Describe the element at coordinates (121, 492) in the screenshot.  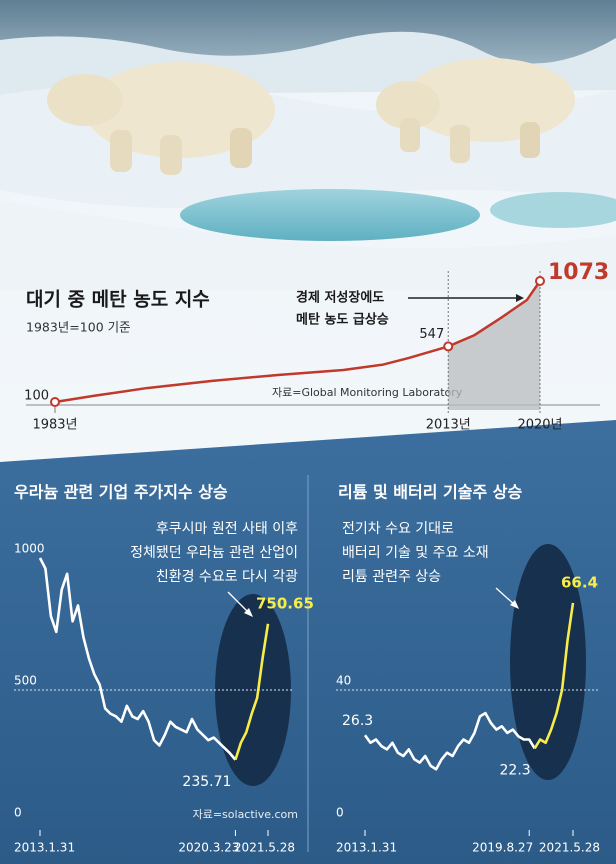
I see `chart-title: 우라늄 관련 기업 주가지수 상승` at that location.